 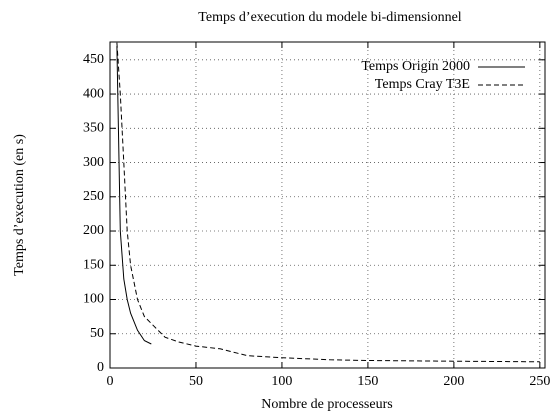 I want to click on x-tick-label: 50, so click(x=196, y=381).